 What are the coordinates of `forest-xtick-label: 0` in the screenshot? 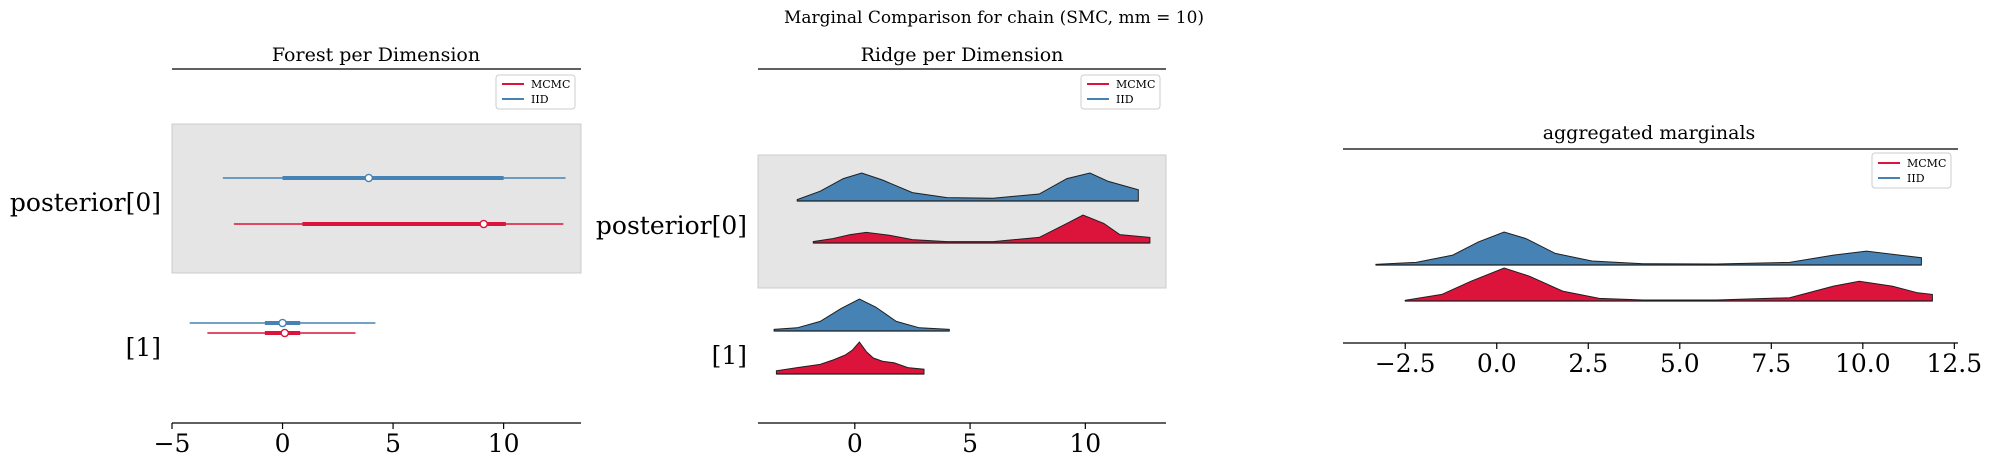 It's located at (283, 443).